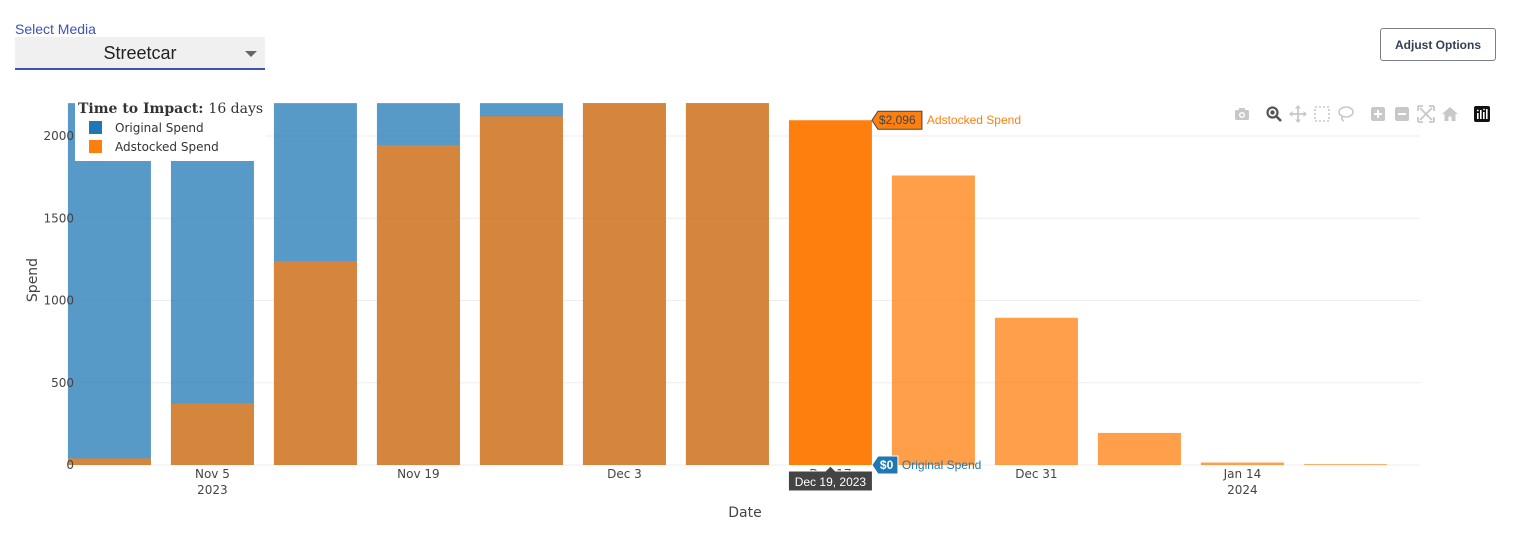 The width and height of the screenshot is (1517, 534). I want to click on hover-adstocked-box, so click(897, 120).